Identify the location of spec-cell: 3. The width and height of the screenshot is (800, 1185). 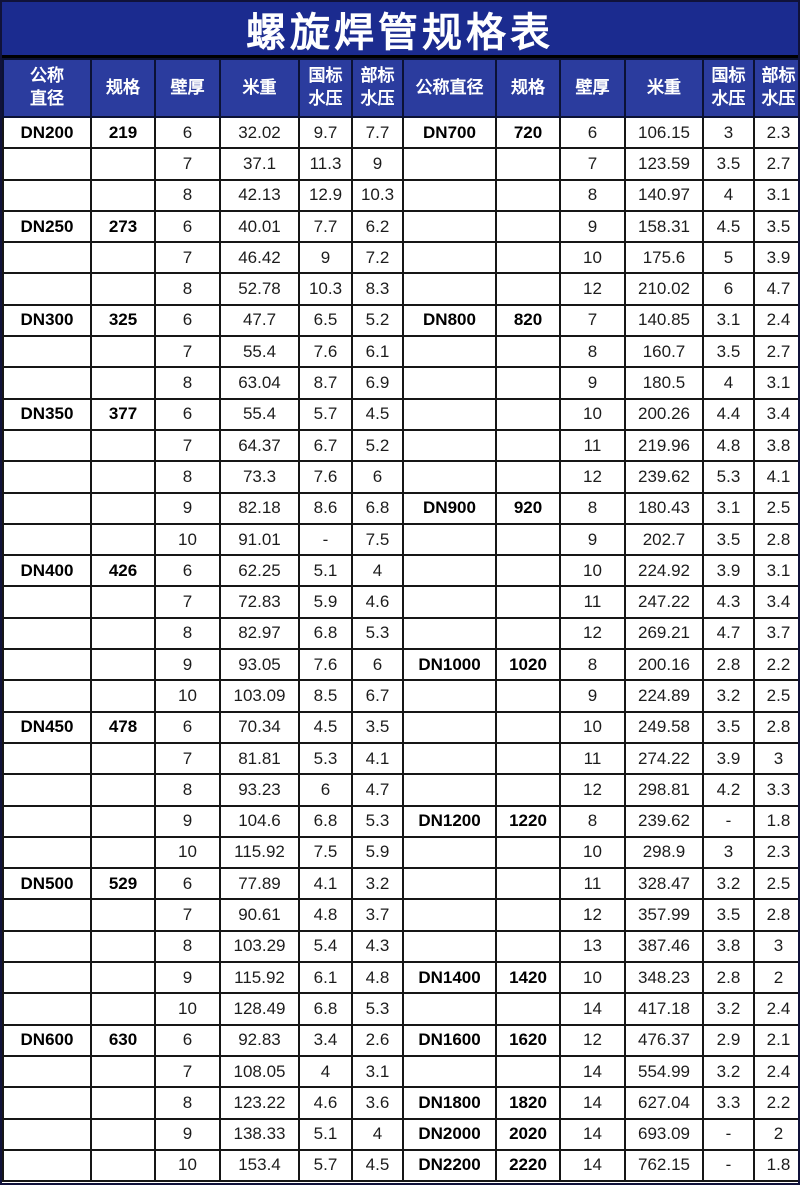
(728, 852).